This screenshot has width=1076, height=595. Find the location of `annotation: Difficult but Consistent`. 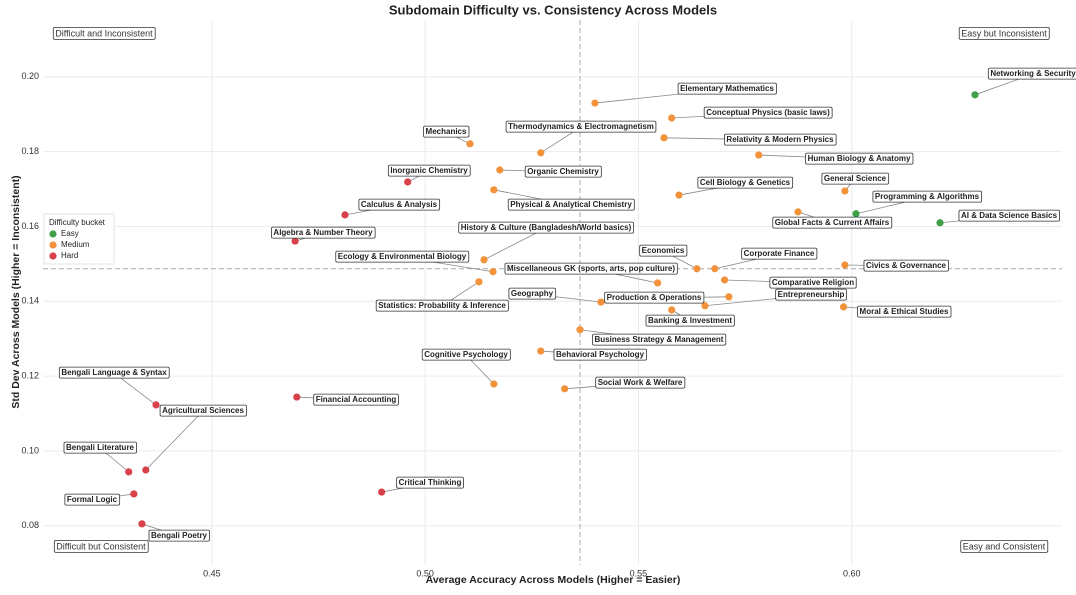

annotation: Difficult but Consistent is located at coordinates (101, 546).